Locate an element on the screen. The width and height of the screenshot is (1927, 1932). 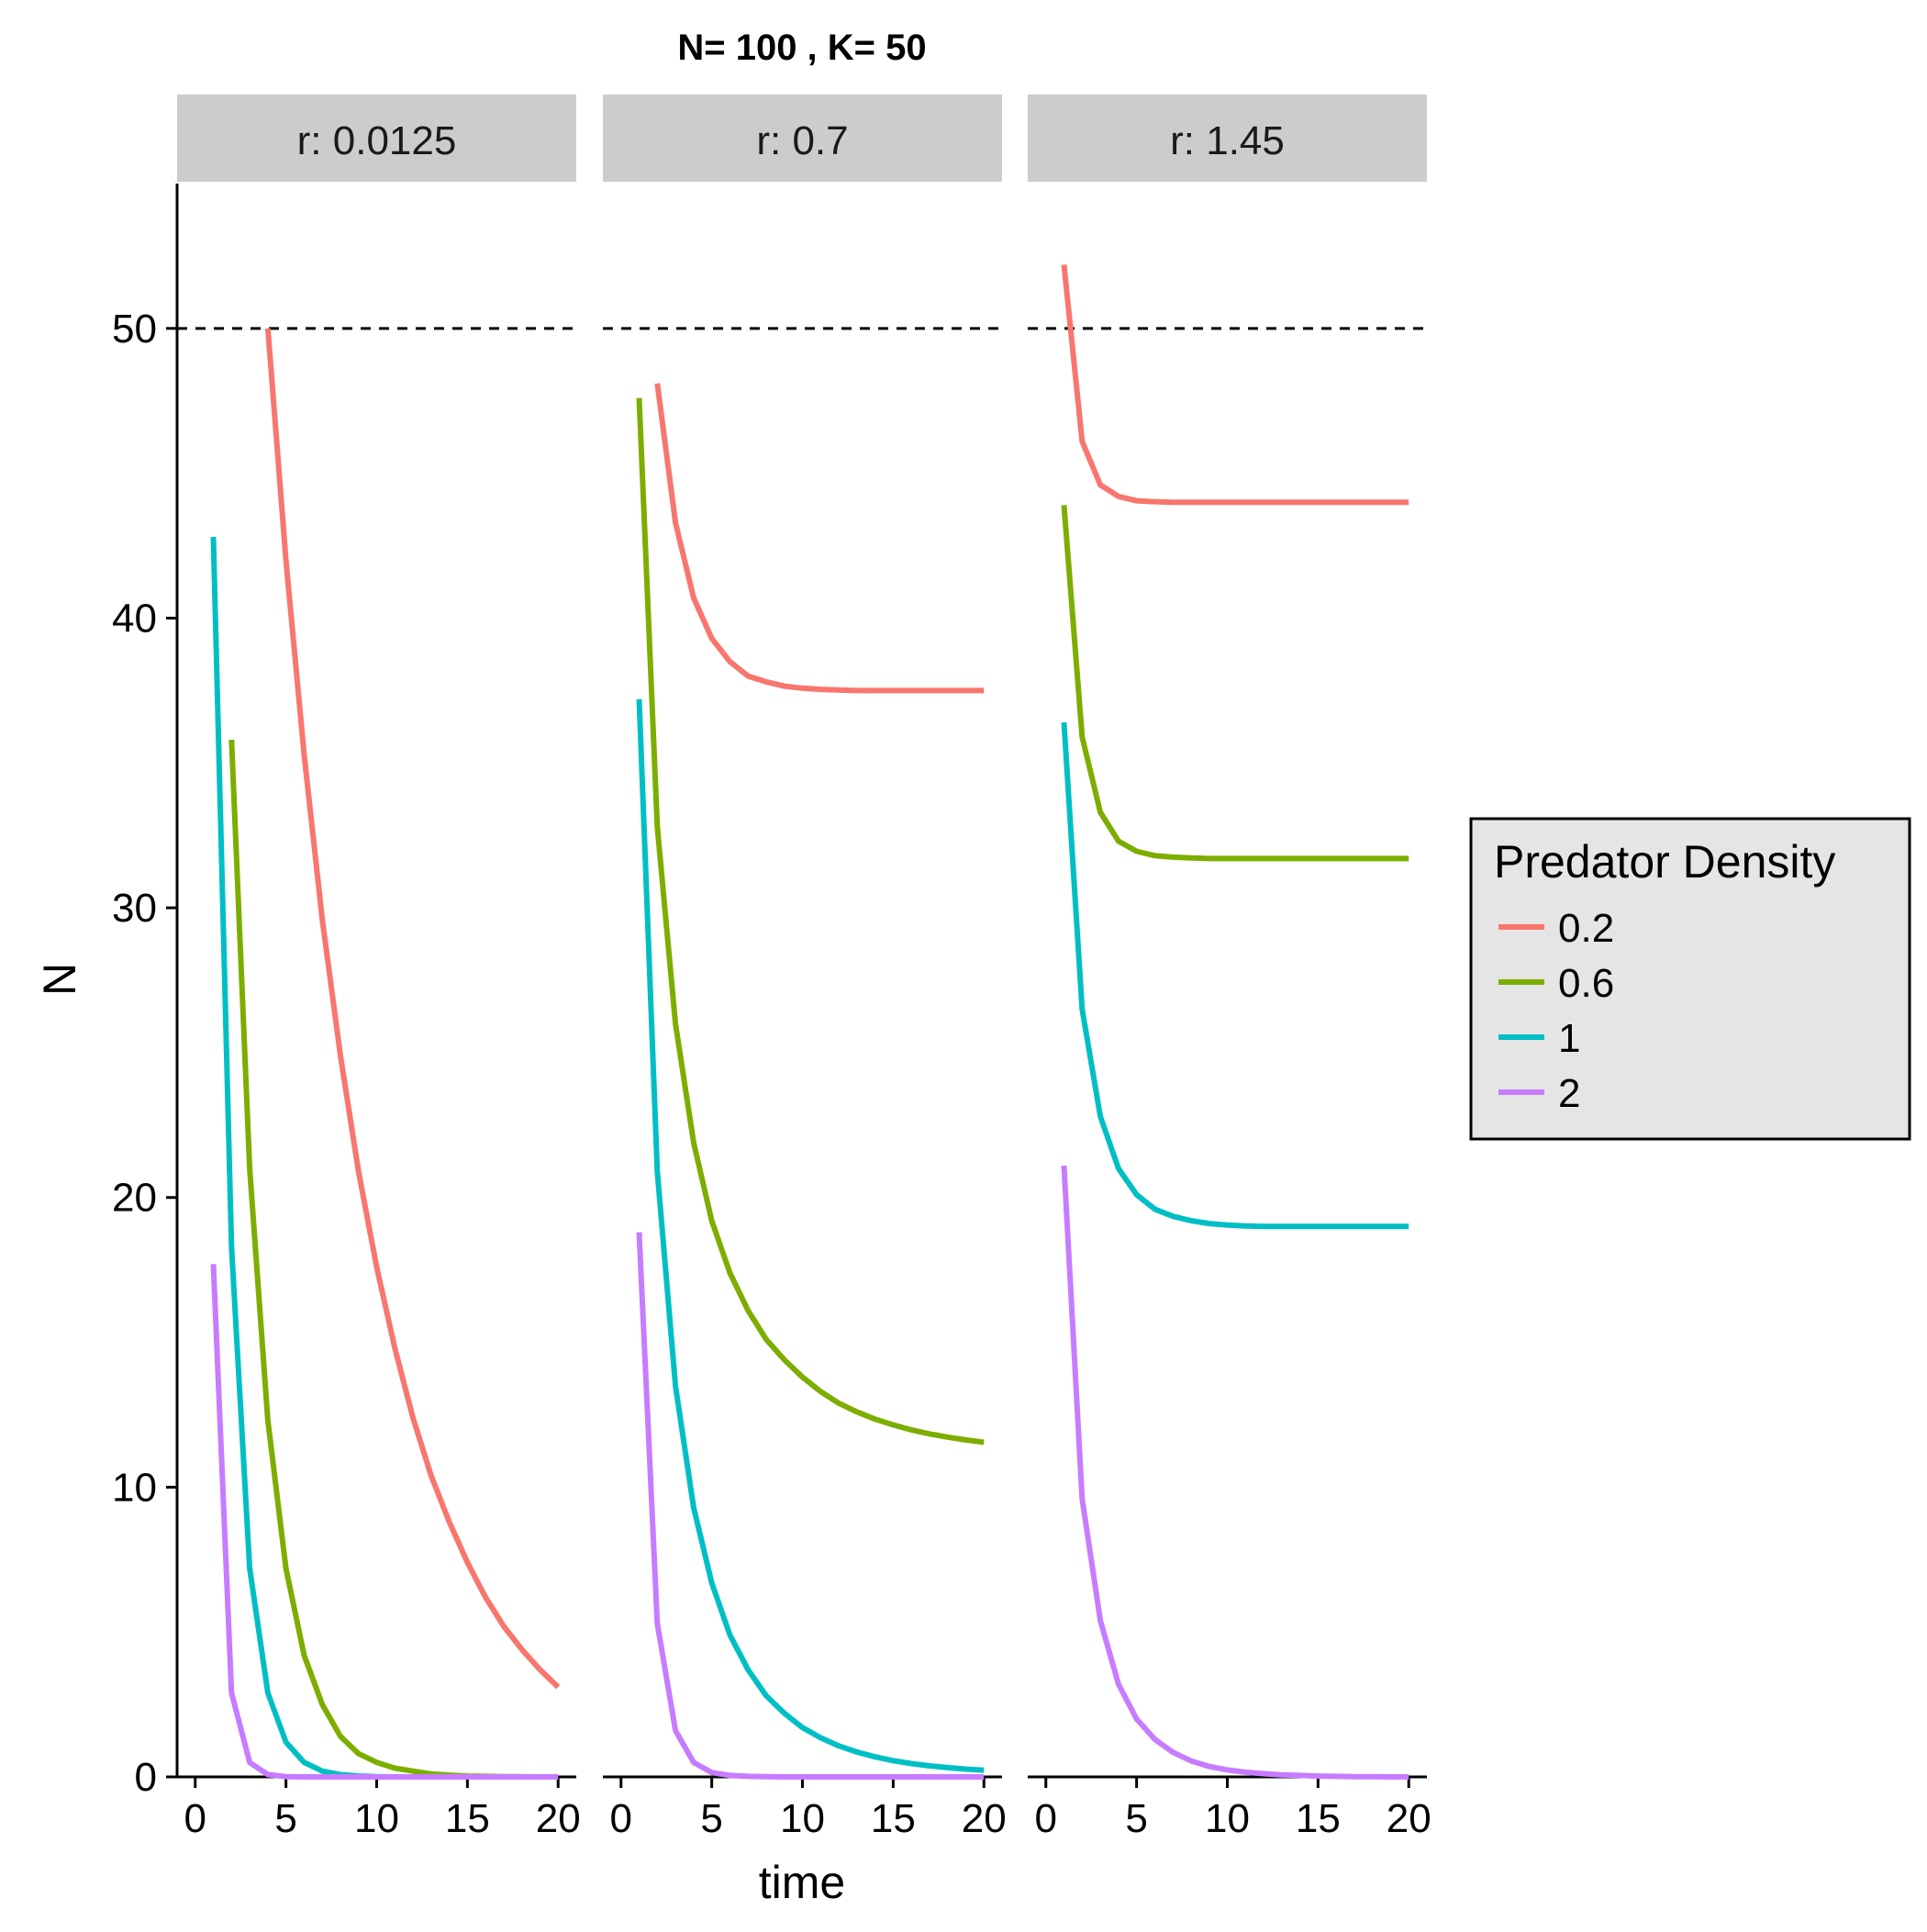
legend-label: 2 is located at coordinates (1569, 1093).